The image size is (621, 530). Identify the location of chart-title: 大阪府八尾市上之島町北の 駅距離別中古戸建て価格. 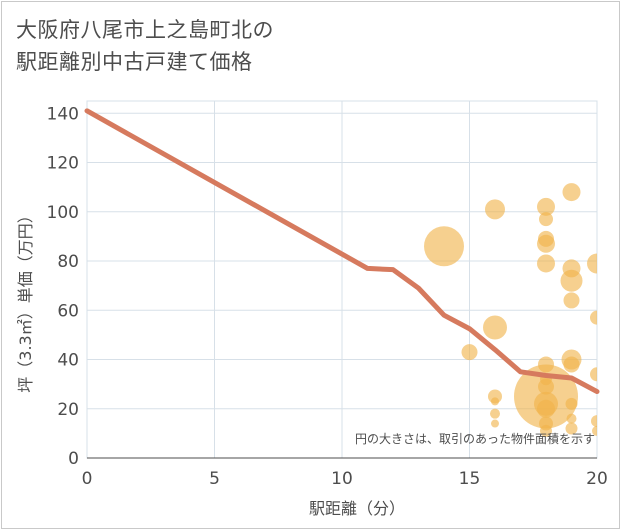
(145, 46).